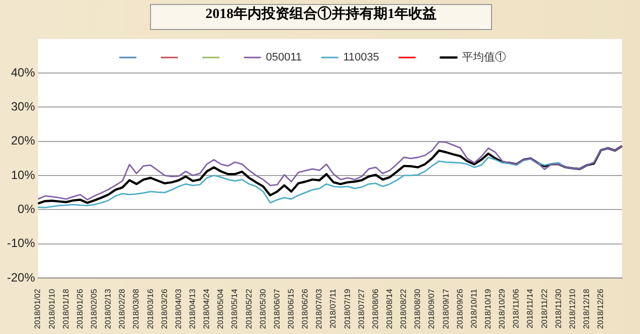 The width and height of the screenshot is (640, 334). Describe the element at coordinates (530, 308) in the screenshot. I see `x-tick-label: 2018/11/14` at that location.